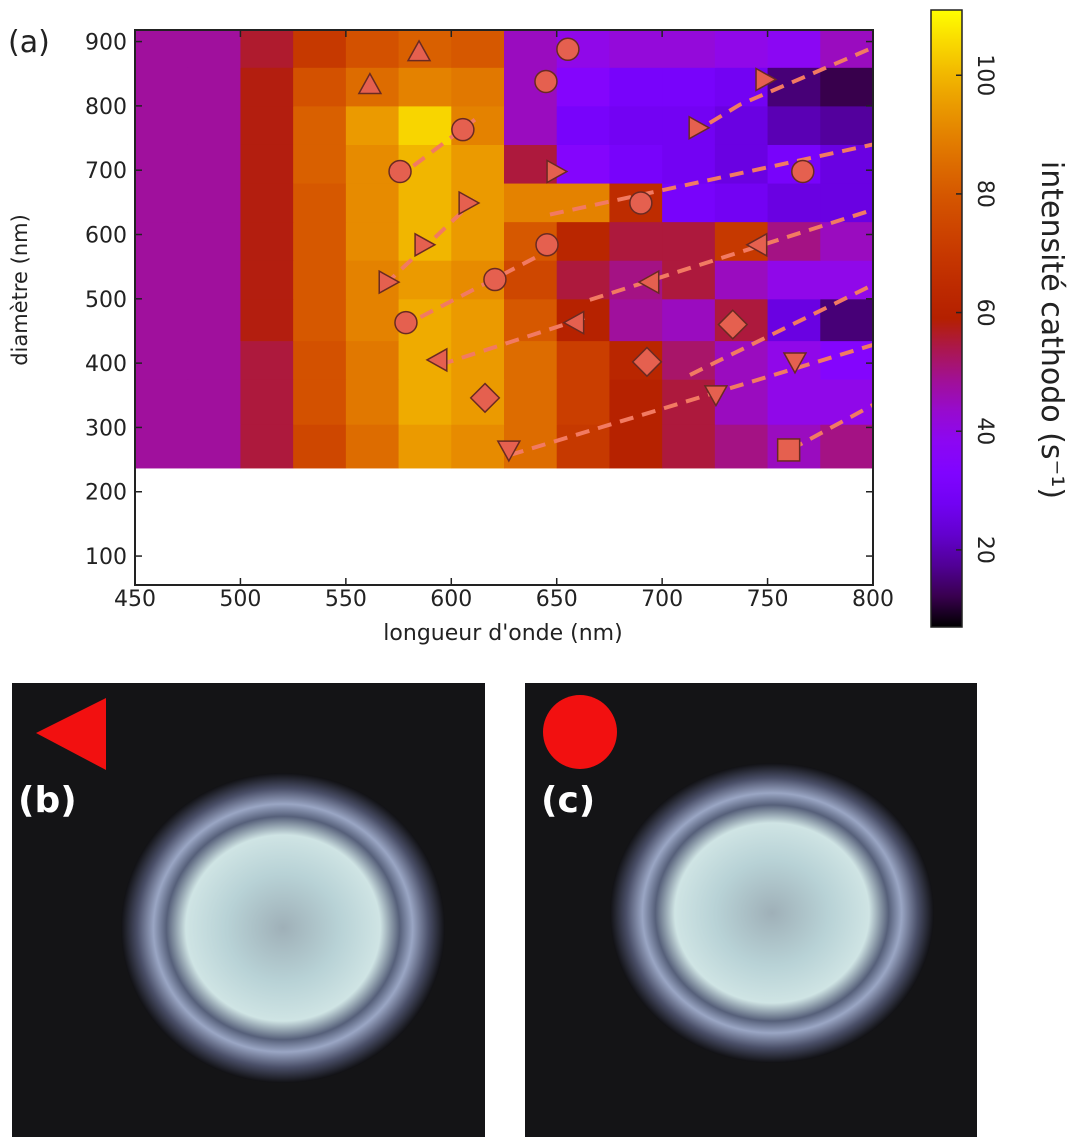 This screenshot has height=1141, width=1080. What do you see at coordinates (557, 599) in the screenshot?
I see `x-tick-label: 650` at bounding box center [557, 599].